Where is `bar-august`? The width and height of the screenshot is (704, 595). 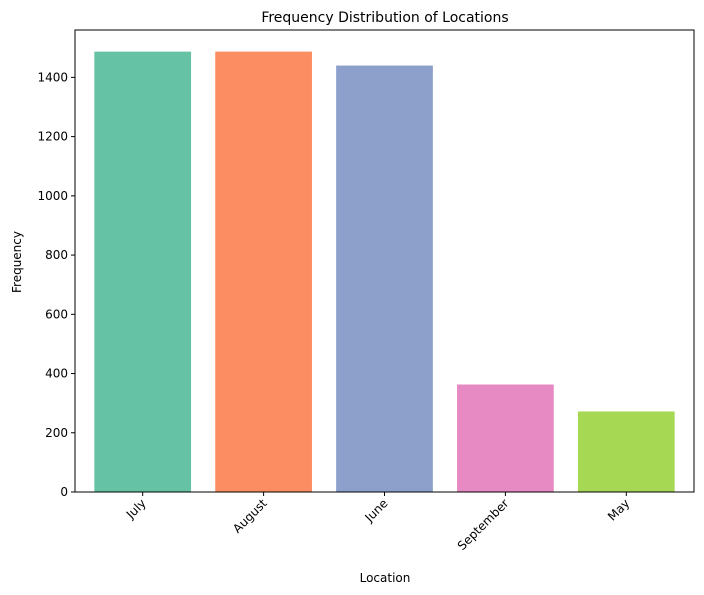
bar-august is located at coordinates (263, 271).